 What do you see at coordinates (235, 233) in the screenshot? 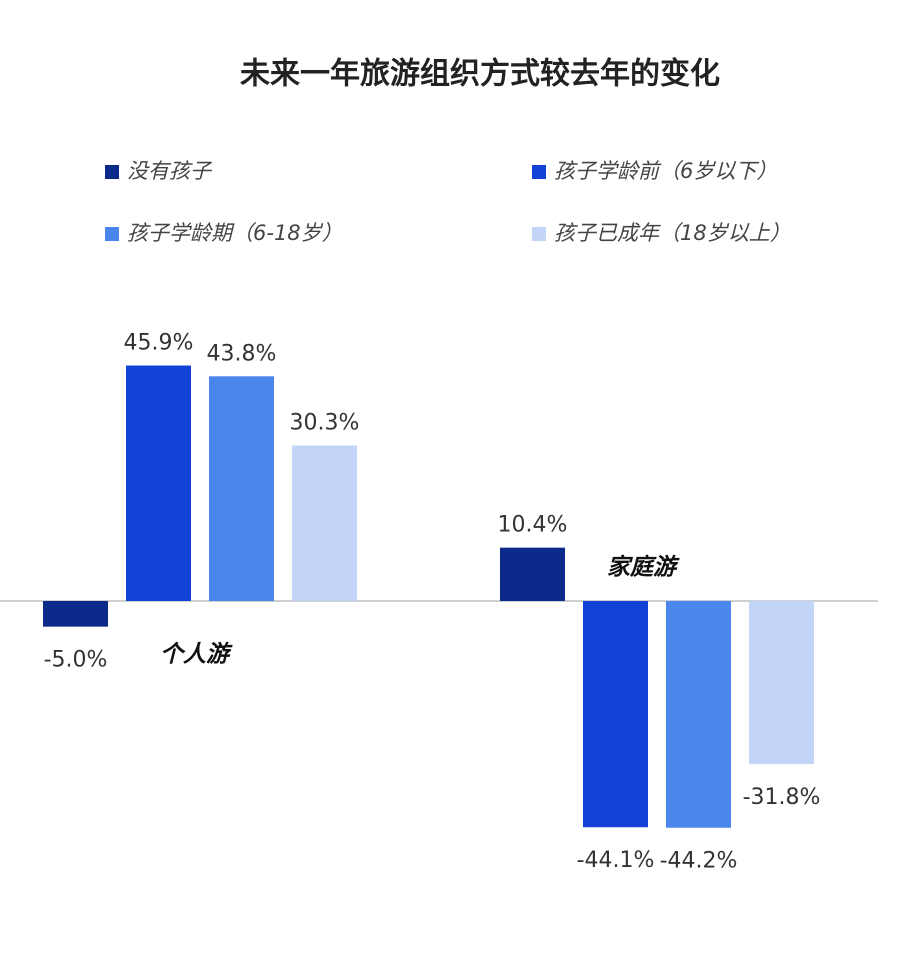
I see `legend-label: 孩子学龄期（6-18岁）` at bounding box center [235, 233].